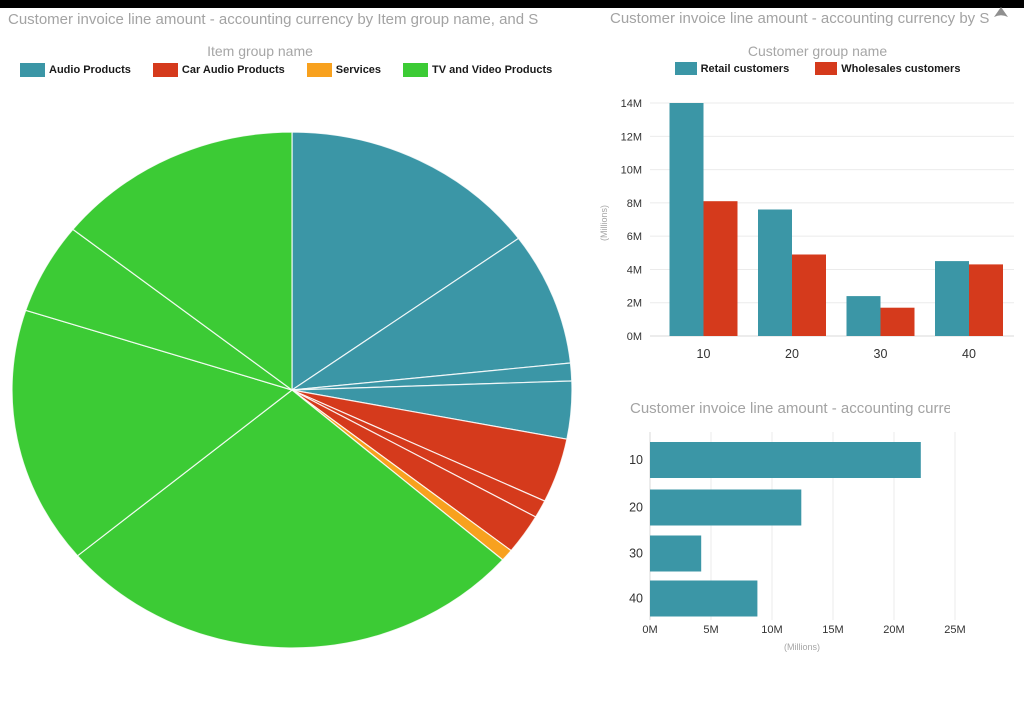  Describe the element at coordinates (807, 68) in the screenshot. I see `column-legend: Retail customers Wholesales customers` at that location.